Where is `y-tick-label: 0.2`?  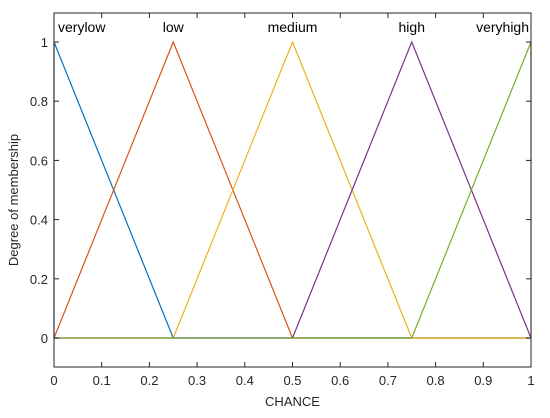 y-tick-label: 0.2 is located at coordinates (39, 279).